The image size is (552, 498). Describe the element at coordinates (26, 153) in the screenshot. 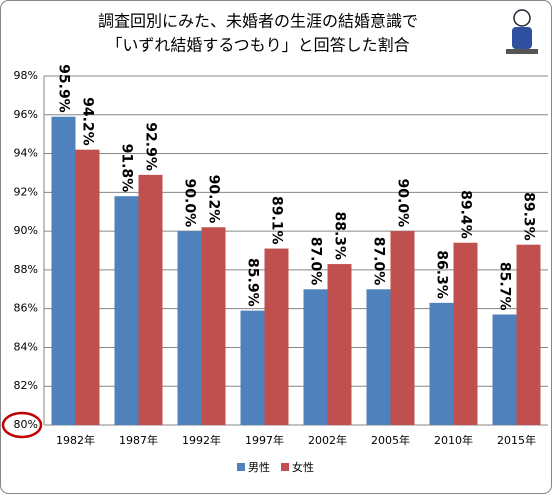

I see `y-tick-label: 94%` at that location.